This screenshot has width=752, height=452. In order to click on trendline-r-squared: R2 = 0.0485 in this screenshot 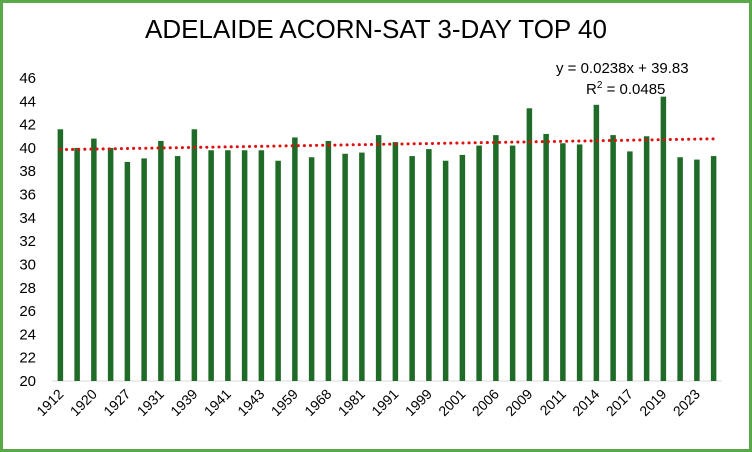, I will do `click(625, 89)`.